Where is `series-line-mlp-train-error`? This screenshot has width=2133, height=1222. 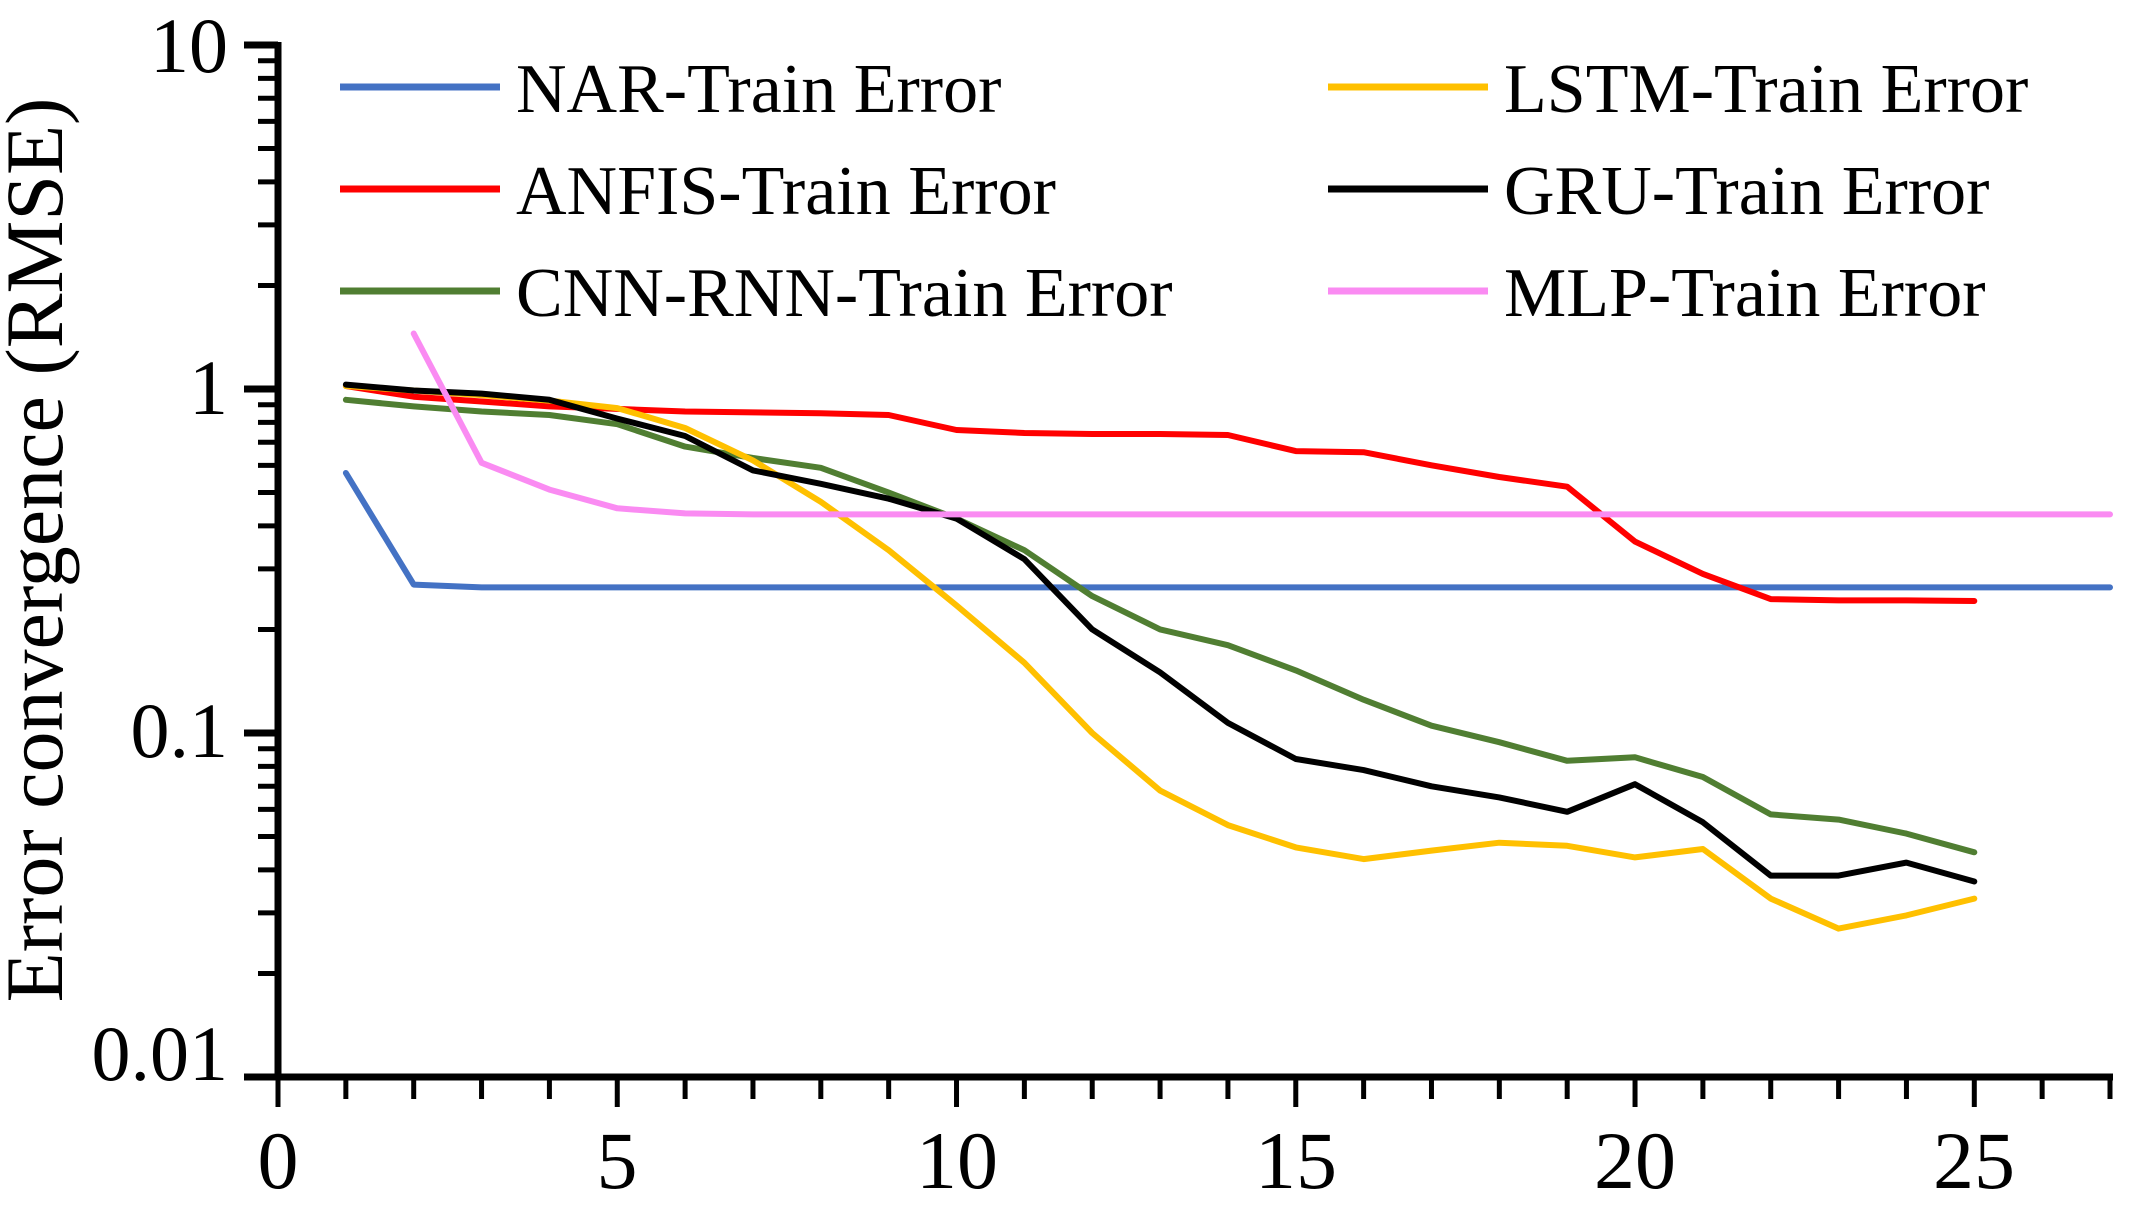
series-line-mlp-train-error is located at coordinates (1261, 424).